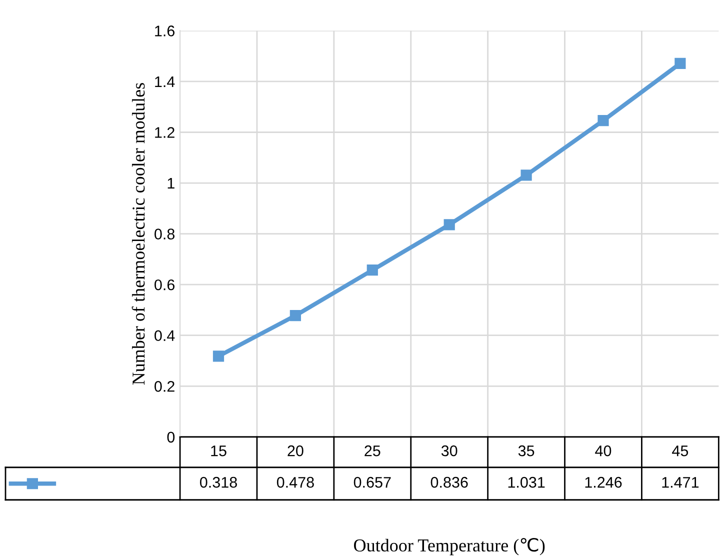 This screenshot has width=723, height=558. I want to click on y-tick-label: 0.6, so click(164, 284).